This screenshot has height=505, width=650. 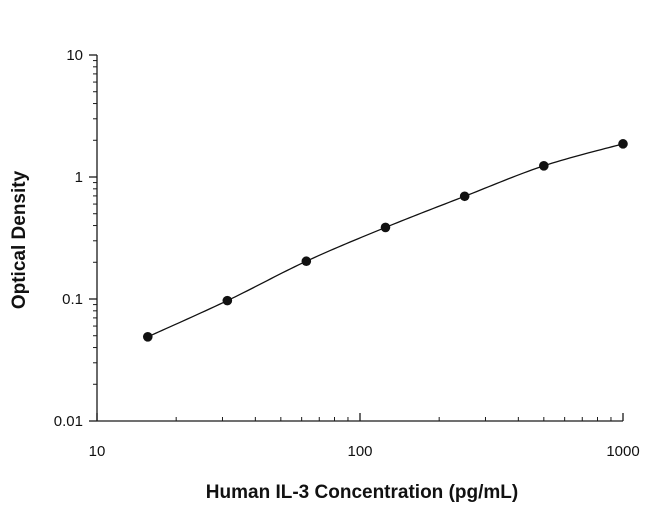 I want to click on x-axis-ticks, so click(x=360, y=417).